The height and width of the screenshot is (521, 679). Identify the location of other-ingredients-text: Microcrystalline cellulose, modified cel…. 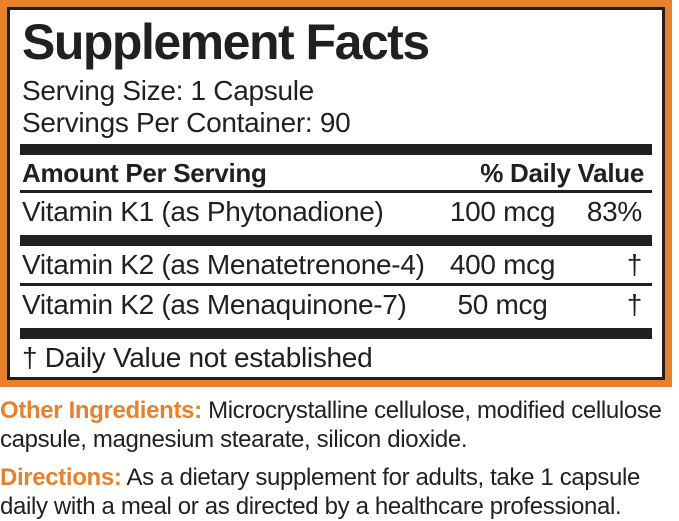
(331, 425).